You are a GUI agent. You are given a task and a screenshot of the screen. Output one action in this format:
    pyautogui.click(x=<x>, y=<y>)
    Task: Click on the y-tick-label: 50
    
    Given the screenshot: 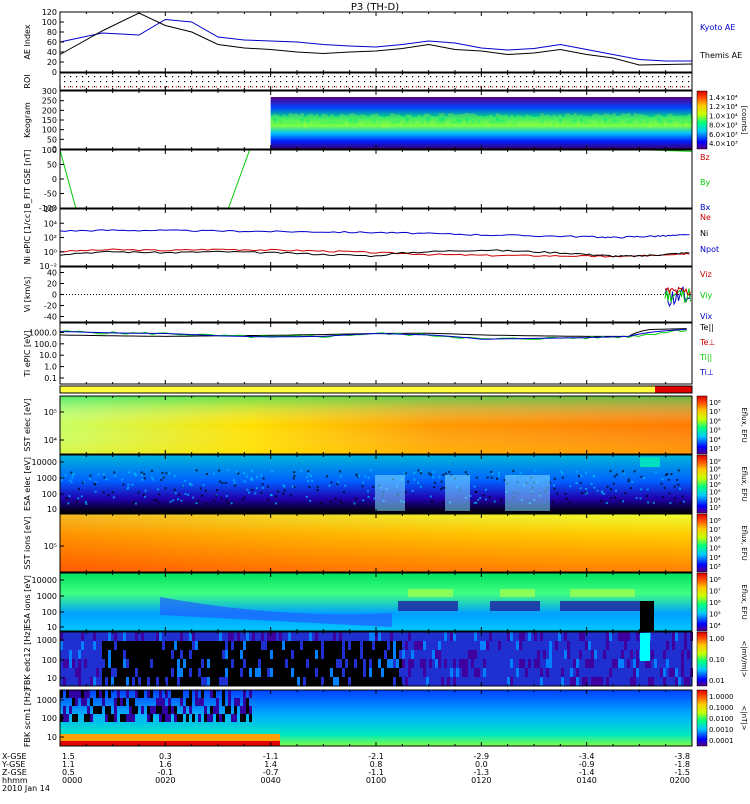 What is the action you would take?
    pyautogui.click(x=52, y=139)
    